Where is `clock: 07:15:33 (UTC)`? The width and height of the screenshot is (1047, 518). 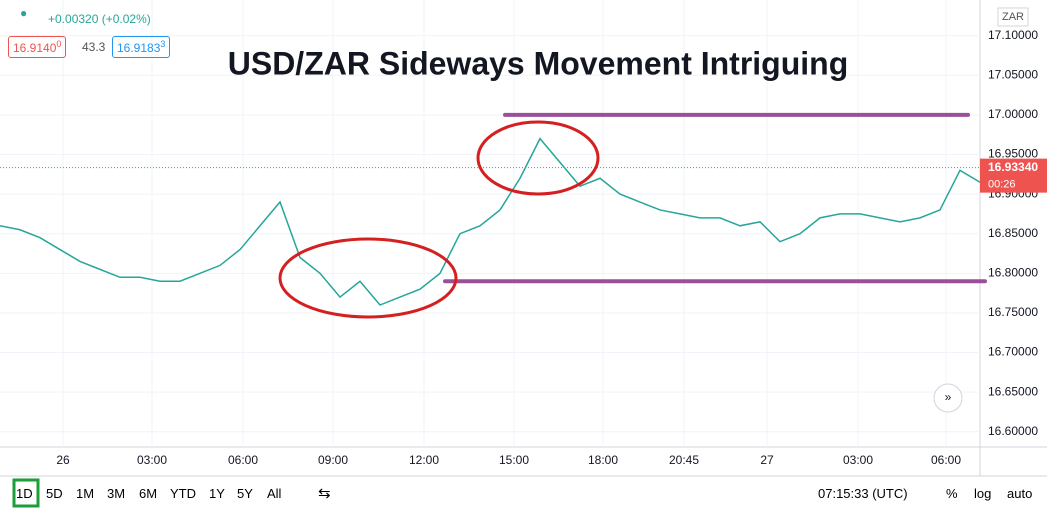 clock: 07:15:33 (UTC) is located at coordinates (863, 493).